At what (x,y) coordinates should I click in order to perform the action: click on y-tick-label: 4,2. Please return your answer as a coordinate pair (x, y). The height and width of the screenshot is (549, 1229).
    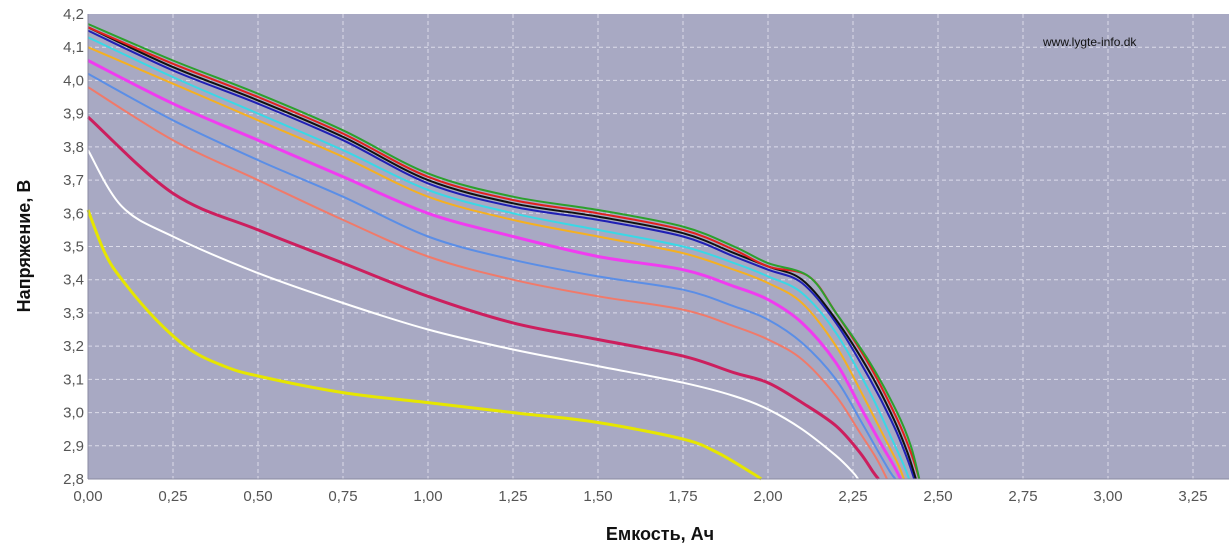
    Looking at the image, I should click on (73, 14).